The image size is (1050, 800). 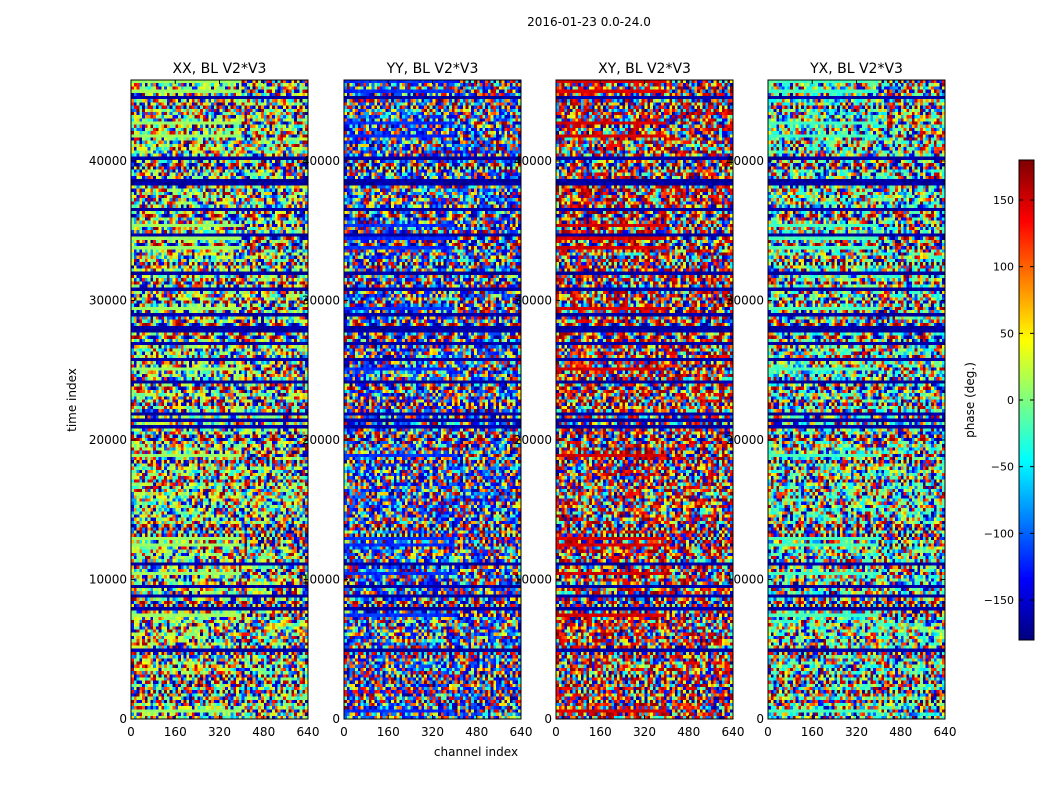 I want to click on colorbar-tick-label: 150, so click(x=1003, y=200).